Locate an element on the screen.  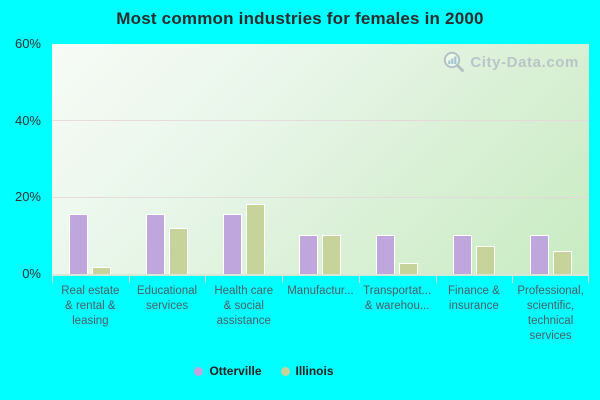
y-tick-label: 40% is located at coordinates (27, 120).